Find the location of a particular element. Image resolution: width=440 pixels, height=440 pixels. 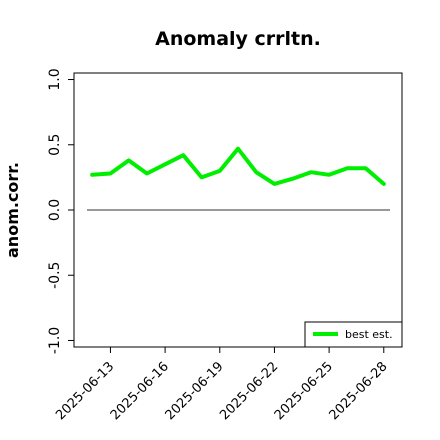

chart-title: Anomaly crrltn. is located at coordinates (238, 39).